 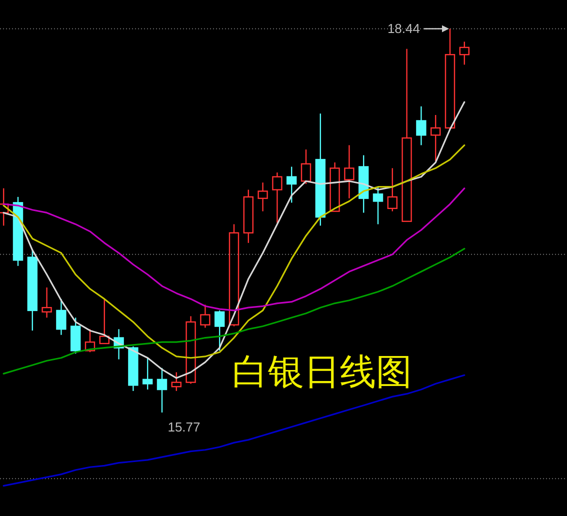 What do you see at coordinates (403, 28) in the screenshot?
I see `annotation: 18.44` at bounding box center [403, 28].